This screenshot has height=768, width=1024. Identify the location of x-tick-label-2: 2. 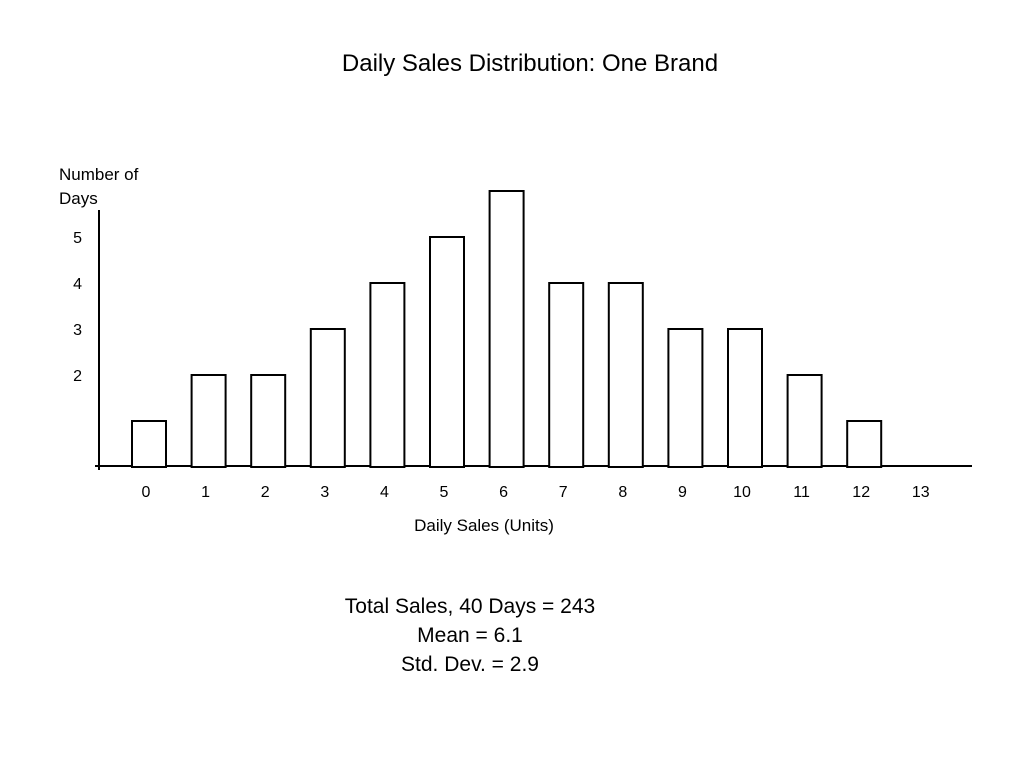
(265, 492).